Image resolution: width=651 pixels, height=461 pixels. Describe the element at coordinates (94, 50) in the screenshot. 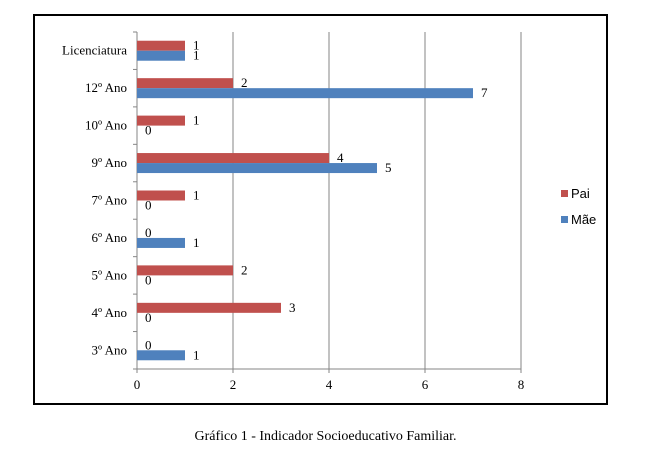

I see `y-tick-label: Licenciatura` at that location.